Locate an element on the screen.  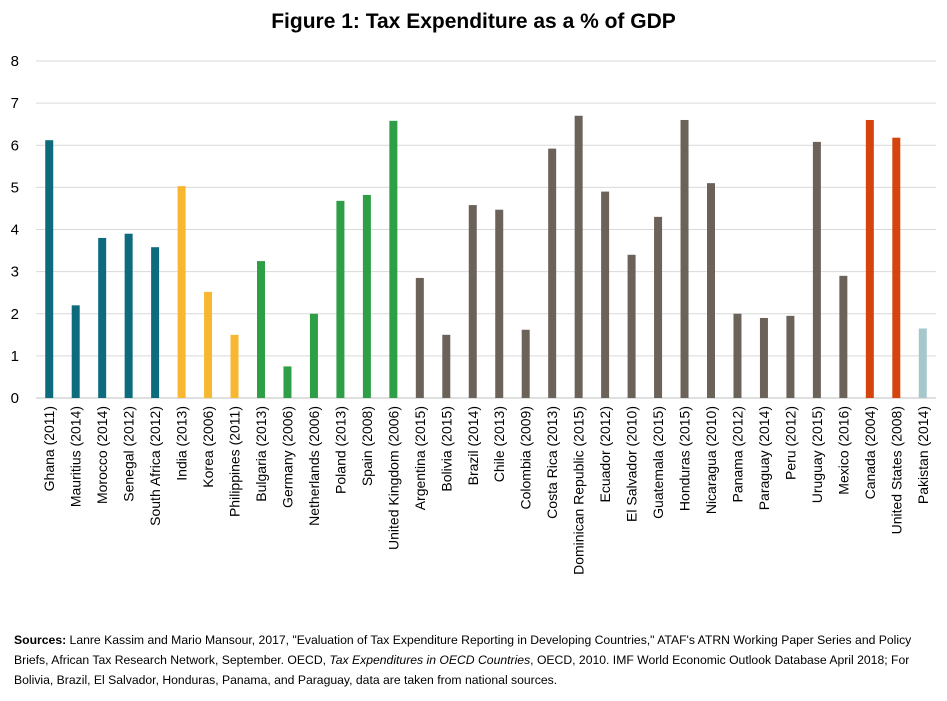
x-tick-label: Germany (2006) is located at coordinates (287, 457).